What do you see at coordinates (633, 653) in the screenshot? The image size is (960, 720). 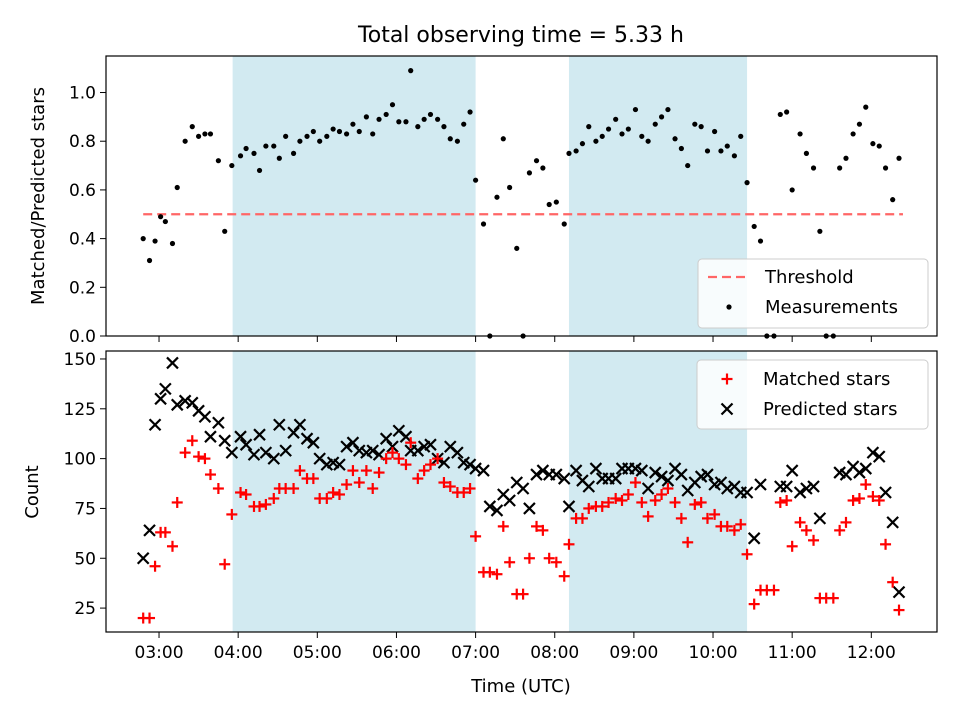 I see `x-tick-label: 09:00` at bounding box center [633, 653].